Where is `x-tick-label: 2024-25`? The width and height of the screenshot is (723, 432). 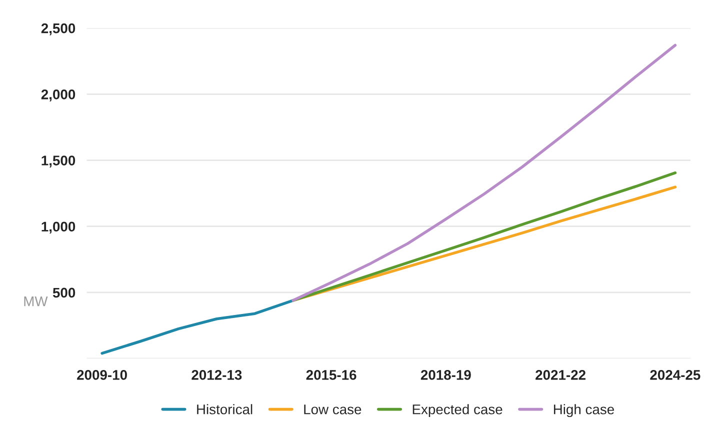 x-tick-label: 2024-25 is located at coordinates (675, 375).